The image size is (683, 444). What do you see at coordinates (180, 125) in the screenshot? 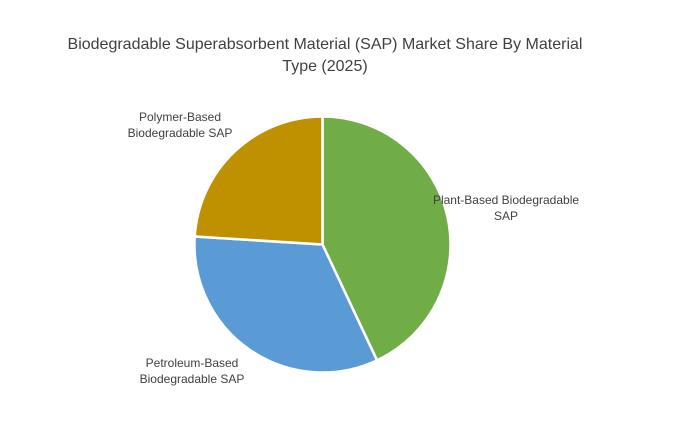
I see `slice-label-polymer-based: Polymer-Based Biodegradable SAP` at bounding box center [180, 125].